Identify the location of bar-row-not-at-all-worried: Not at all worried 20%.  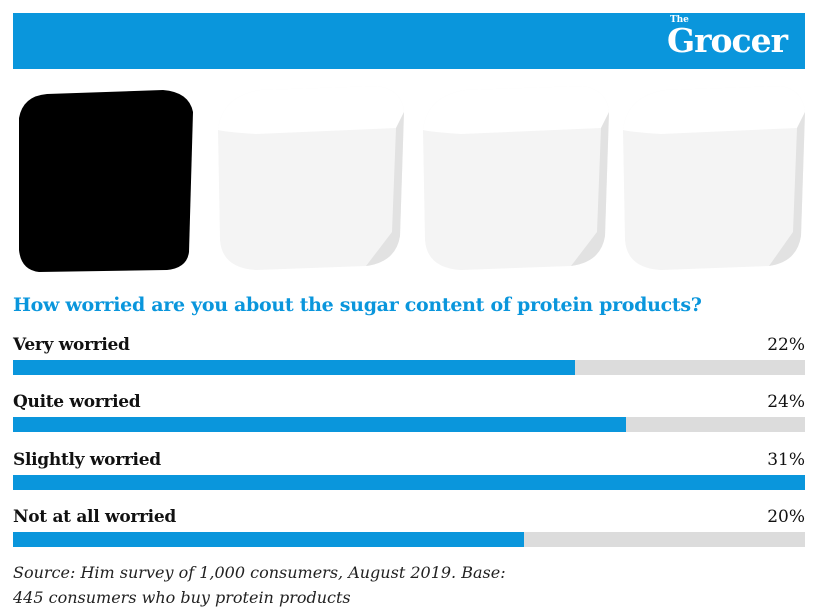
(409, 529).